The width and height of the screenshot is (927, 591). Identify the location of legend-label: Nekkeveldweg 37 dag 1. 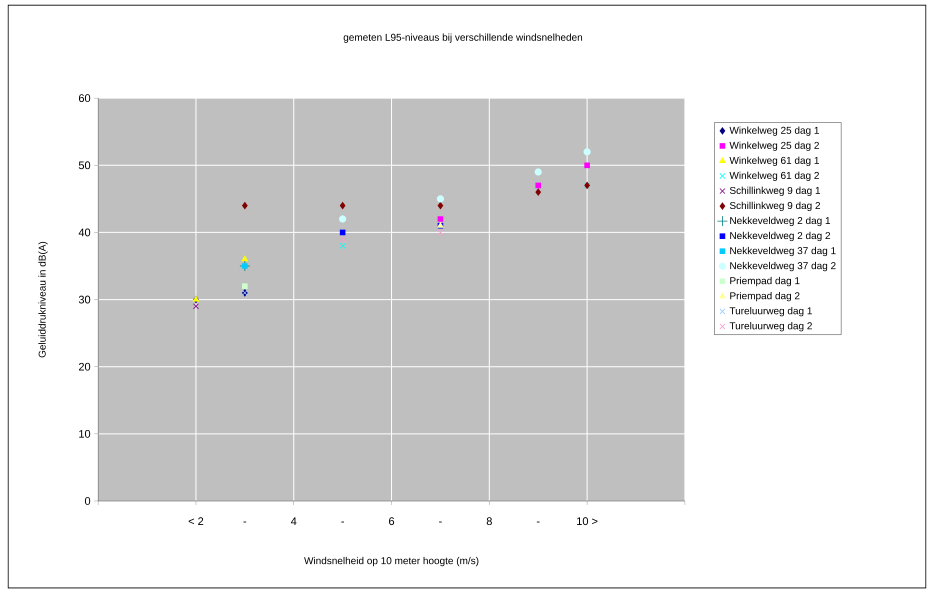
(783, 251).